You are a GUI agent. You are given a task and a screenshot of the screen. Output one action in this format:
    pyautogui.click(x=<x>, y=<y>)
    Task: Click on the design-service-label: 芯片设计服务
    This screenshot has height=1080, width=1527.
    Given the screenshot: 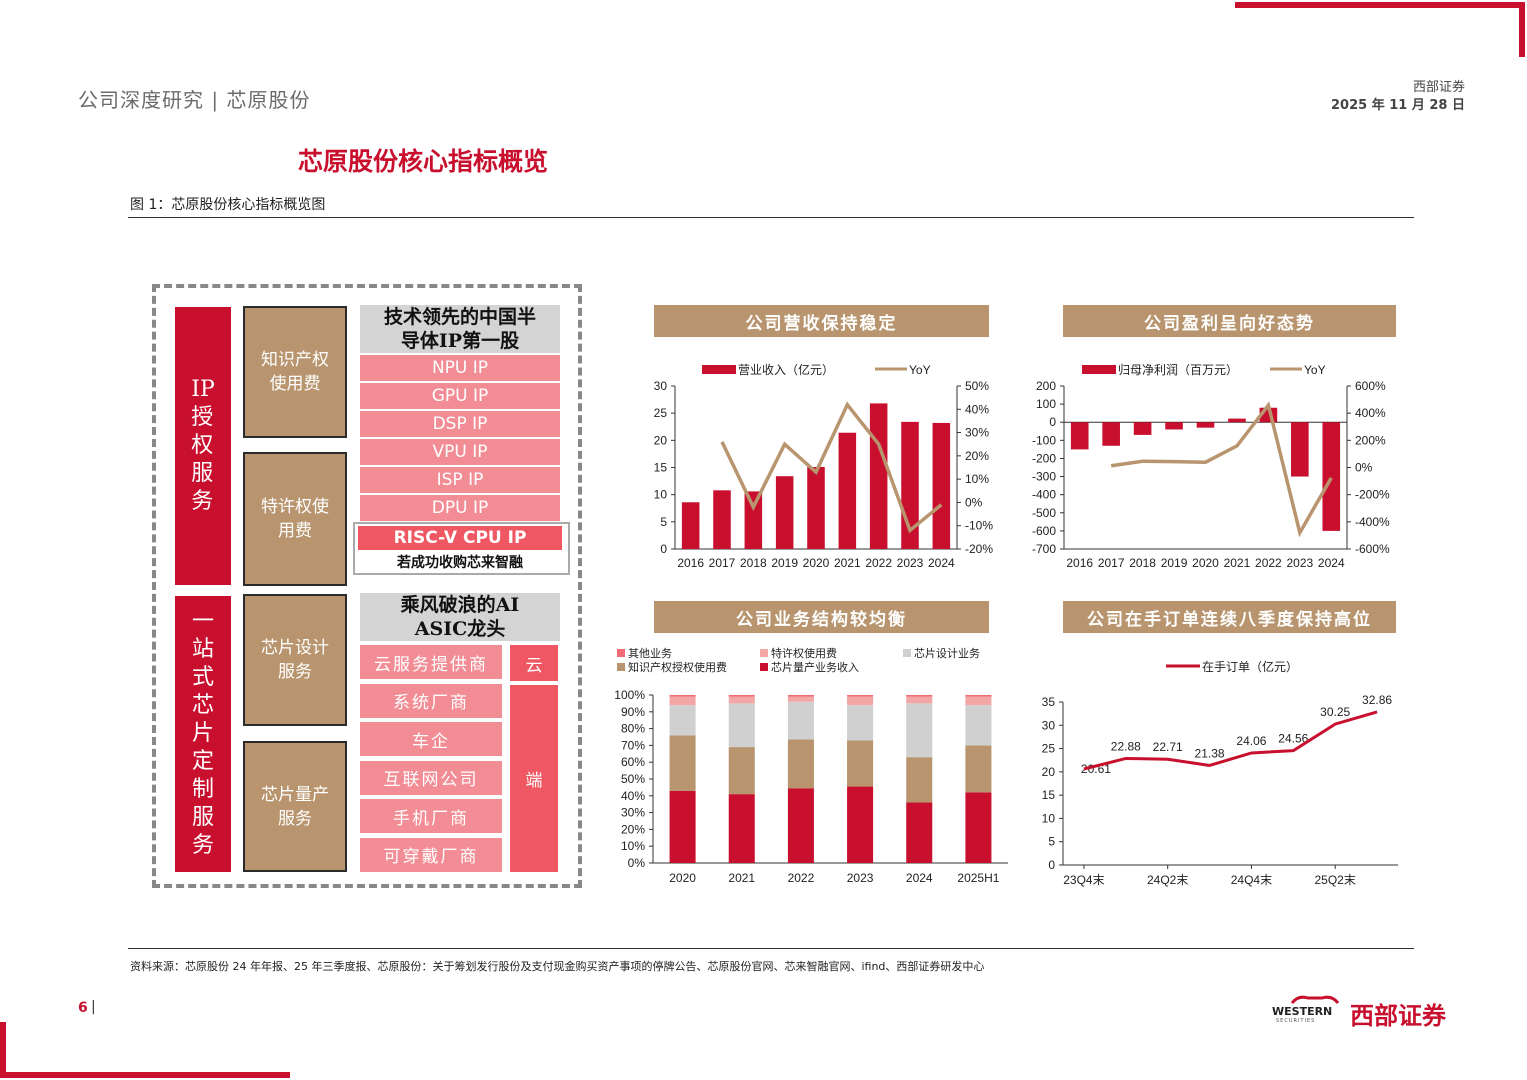 What is the action you would take?
    pyautogui.click(x=295, y=660)
    